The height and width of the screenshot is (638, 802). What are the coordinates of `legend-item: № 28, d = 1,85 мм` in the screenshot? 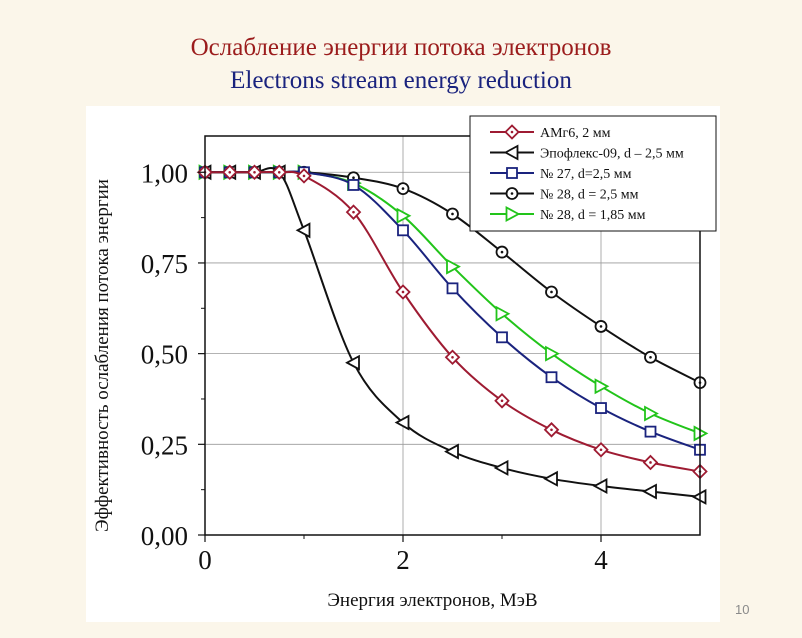 It's located at (568, 214).